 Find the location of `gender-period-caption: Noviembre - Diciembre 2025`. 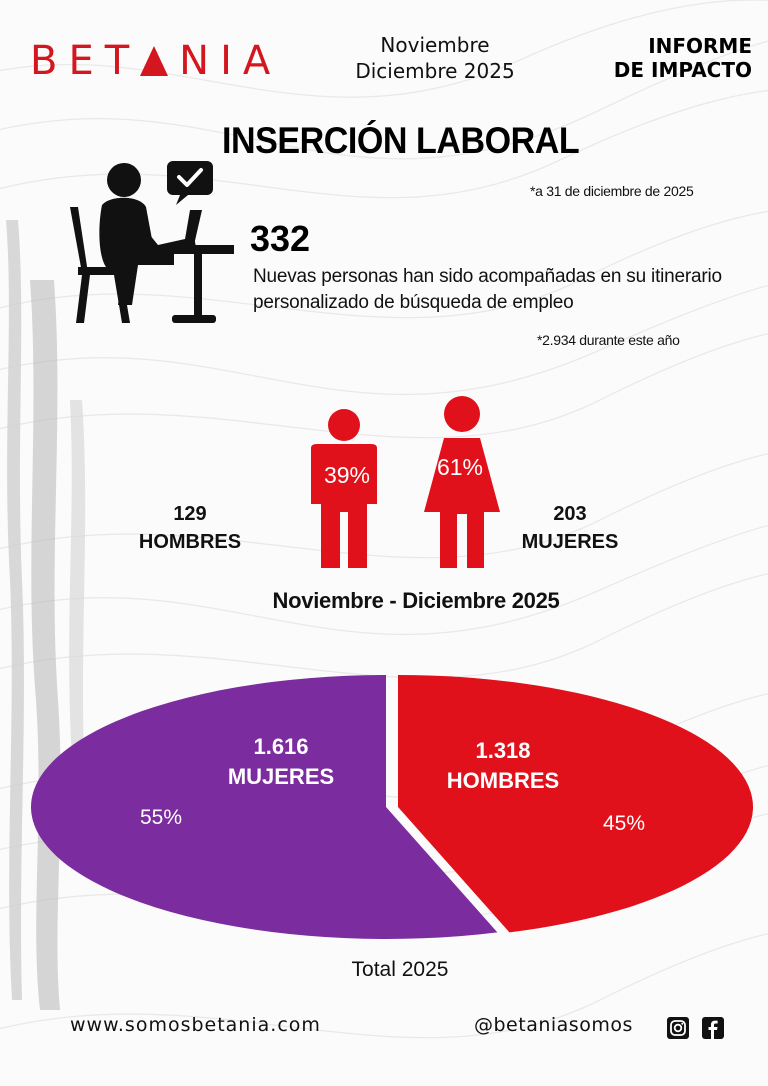

gender-period-caption: Noviembre - Diciembre 2025 is located at coordinates (416, 600).